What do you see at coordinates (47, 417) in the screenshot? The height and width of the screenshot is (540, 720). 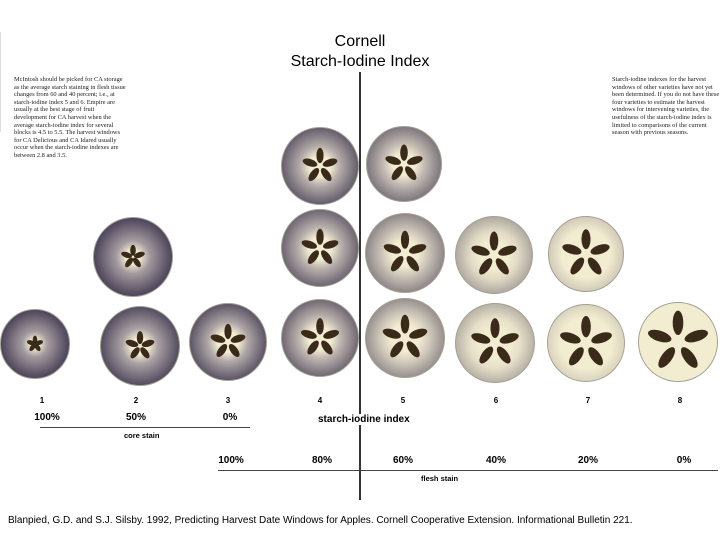 I see `core-stain-100: 100%` at bounding box center [47, 417].